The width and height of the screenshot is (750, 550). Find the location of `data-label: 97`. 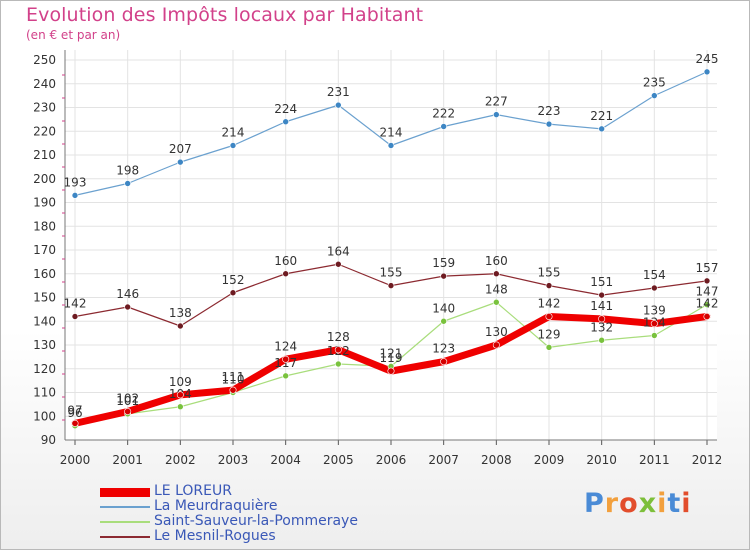

data-label: 97 is located at coordinates (74, 410).